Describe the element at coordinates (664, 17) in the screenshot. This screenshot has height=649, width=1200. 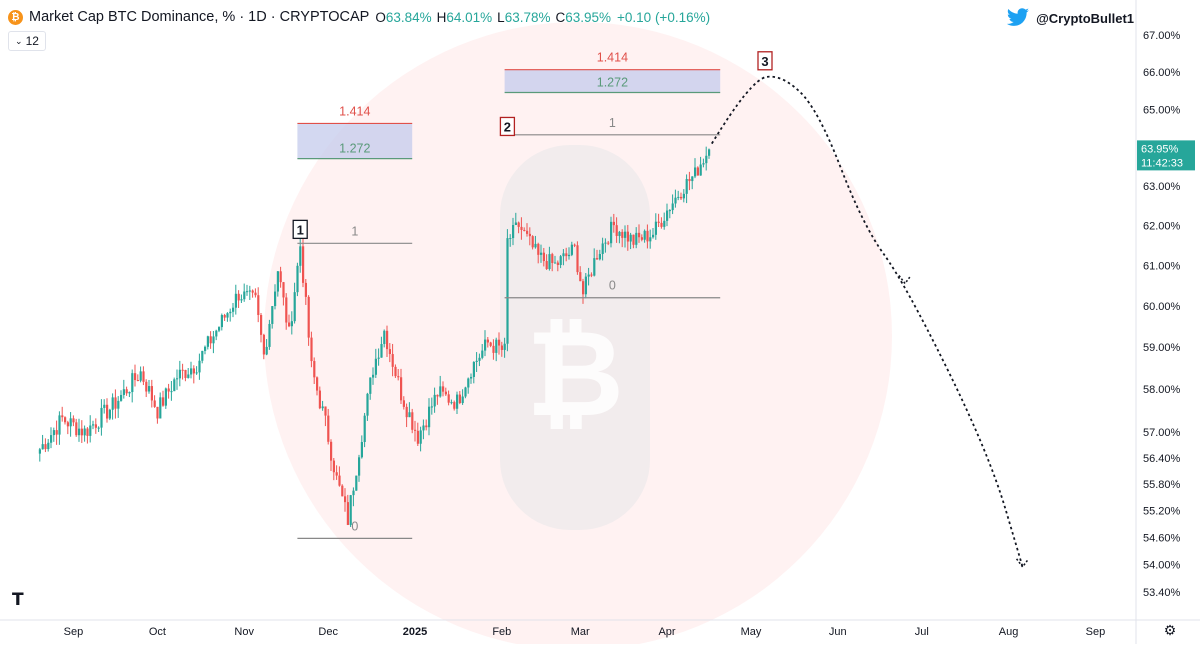
I see `price-change: +0.10 (+0.16%)` at that location.